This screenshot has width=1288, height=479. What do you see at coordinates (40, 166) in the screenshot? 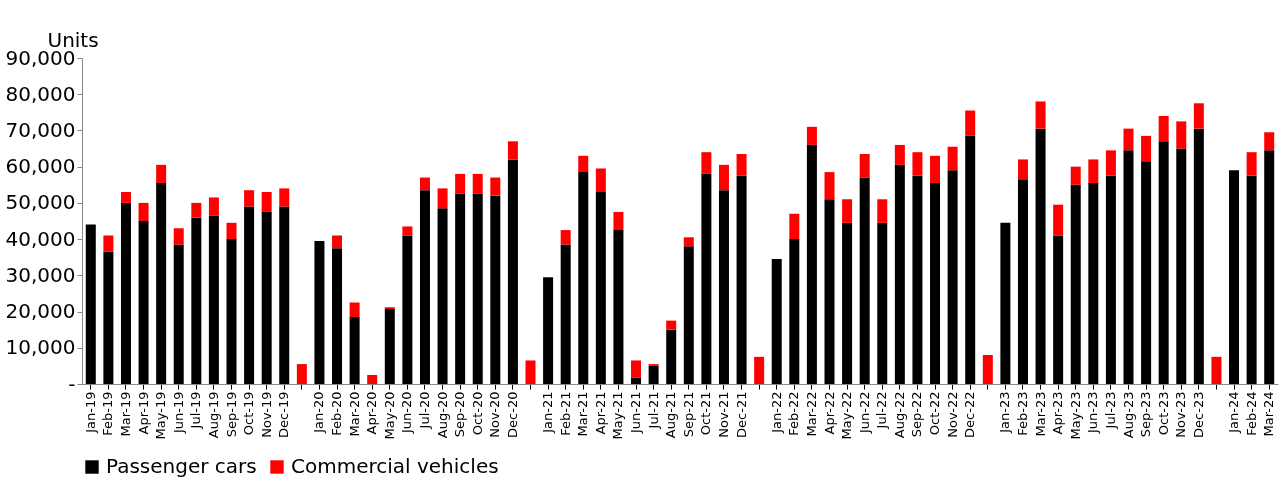
I see `y-tick-label: 60,000` at bounding box center [40, 166].